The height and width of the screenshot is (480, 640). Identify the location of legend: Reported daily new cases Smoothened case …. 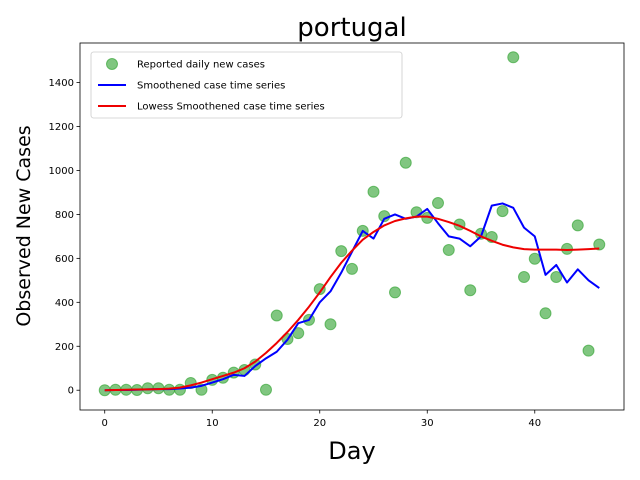
(246, 85).